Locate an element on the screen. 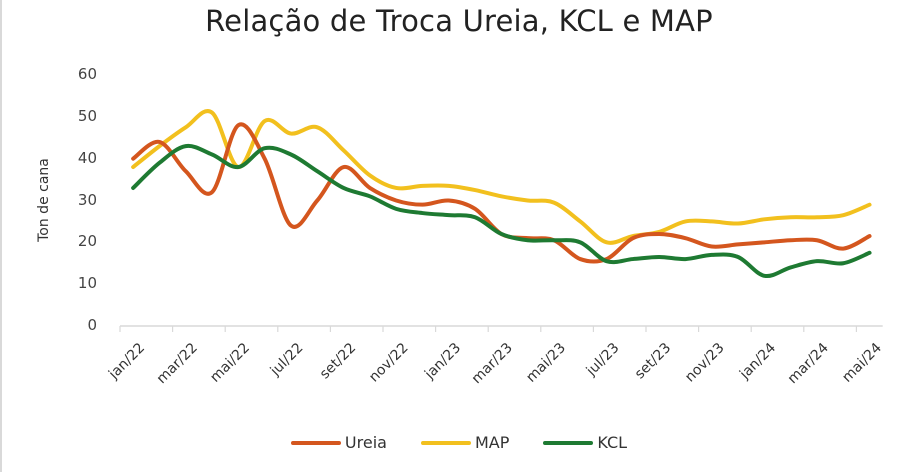 The width and height of the screenshot is (918, 474). y-tick-label: 40 is located at coordinates (87, 157).